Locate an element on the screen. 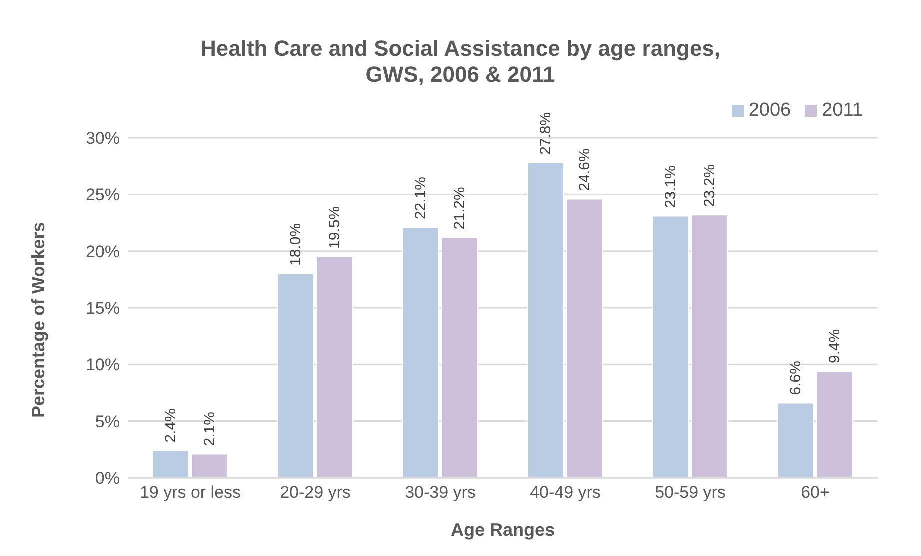  data-label: 9.4% is located at coordinates (835, 346).